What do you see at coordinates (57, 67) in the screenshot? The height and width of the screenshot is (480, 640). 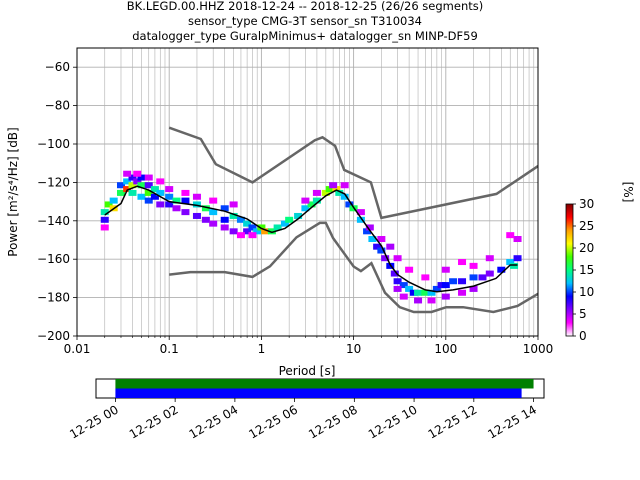 I see `y-tick-label: −60` at bounding box center [57, 67].